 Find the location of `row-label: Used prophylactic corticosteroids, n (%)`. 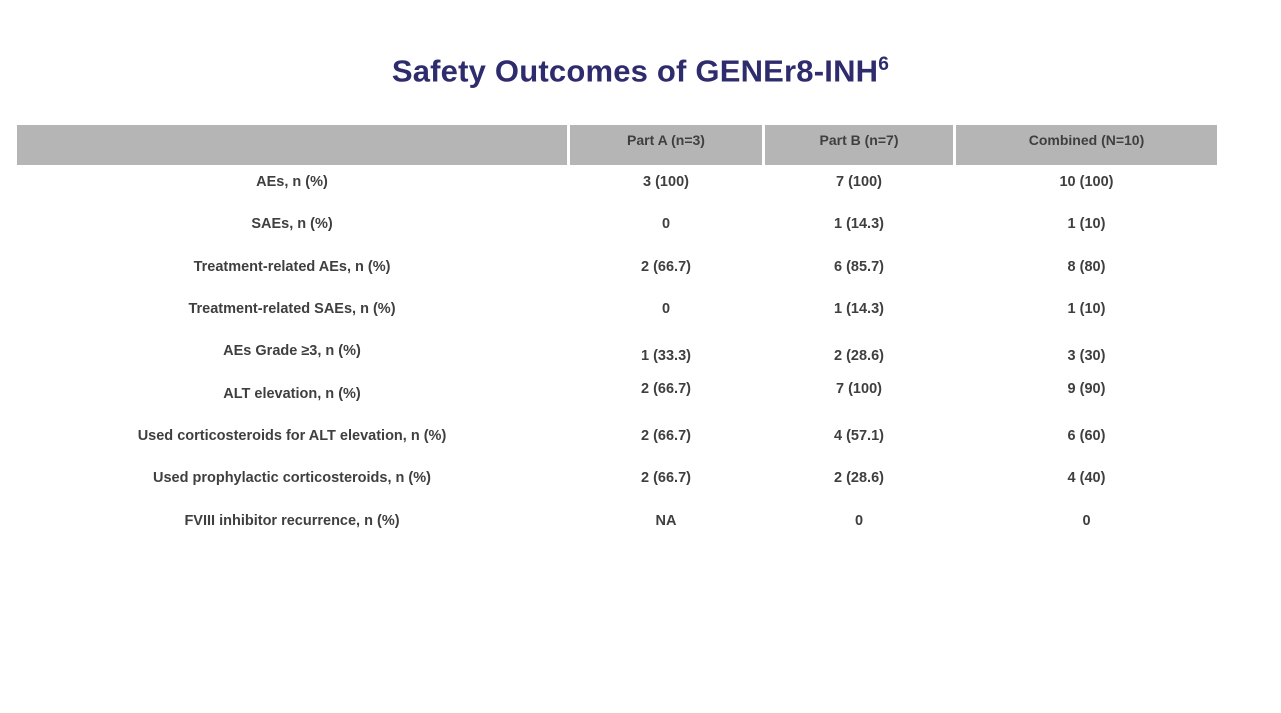

row-label: Used prophylactic corticosteroids, n (%) is located at coordinates (292, 478).